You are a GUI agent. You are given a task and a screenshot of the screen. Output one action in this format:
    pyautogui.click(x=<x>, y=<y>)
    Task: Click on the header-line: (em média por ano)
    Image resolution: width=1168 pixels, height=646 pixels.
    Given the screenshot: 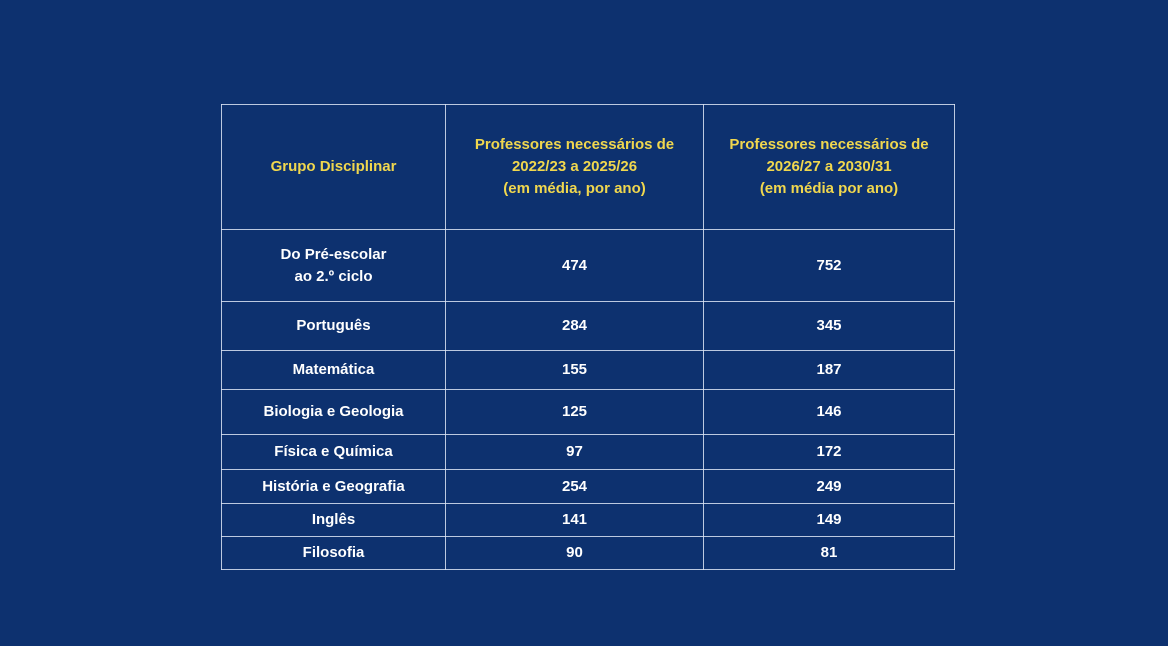 What is the action you would take?
    pyautogui.click(x=829, y=188)
    